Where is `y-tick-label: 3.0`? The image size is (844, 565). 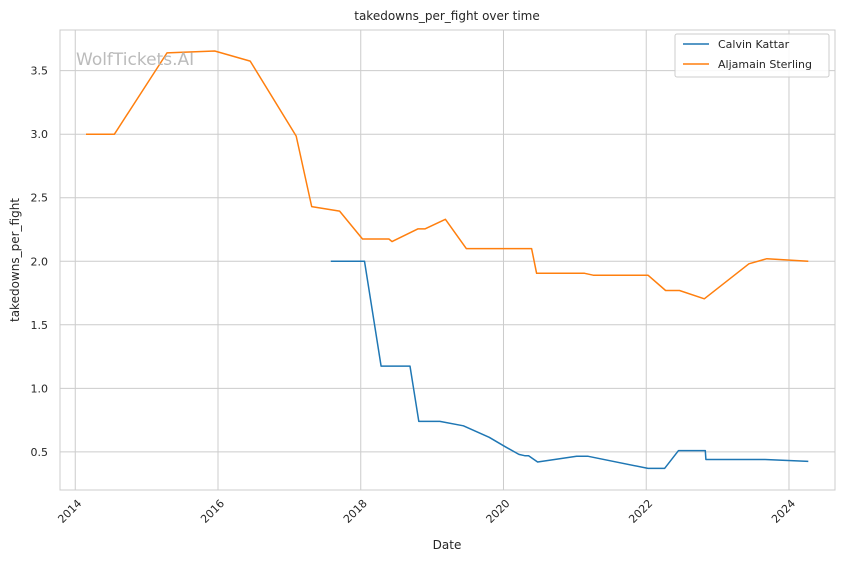
y-tick-label: 3.0 is located at coordinates (40, 134).